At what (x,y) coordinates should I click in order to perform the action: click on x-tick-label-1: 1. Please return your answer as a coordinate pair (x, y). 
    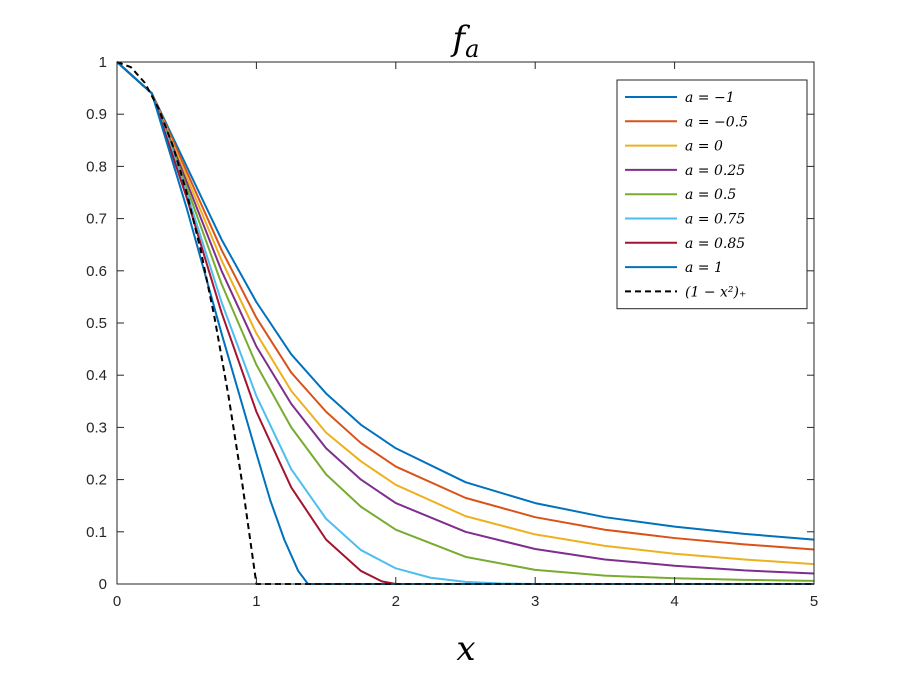
    Looking at the image, I should click on (256, 601).